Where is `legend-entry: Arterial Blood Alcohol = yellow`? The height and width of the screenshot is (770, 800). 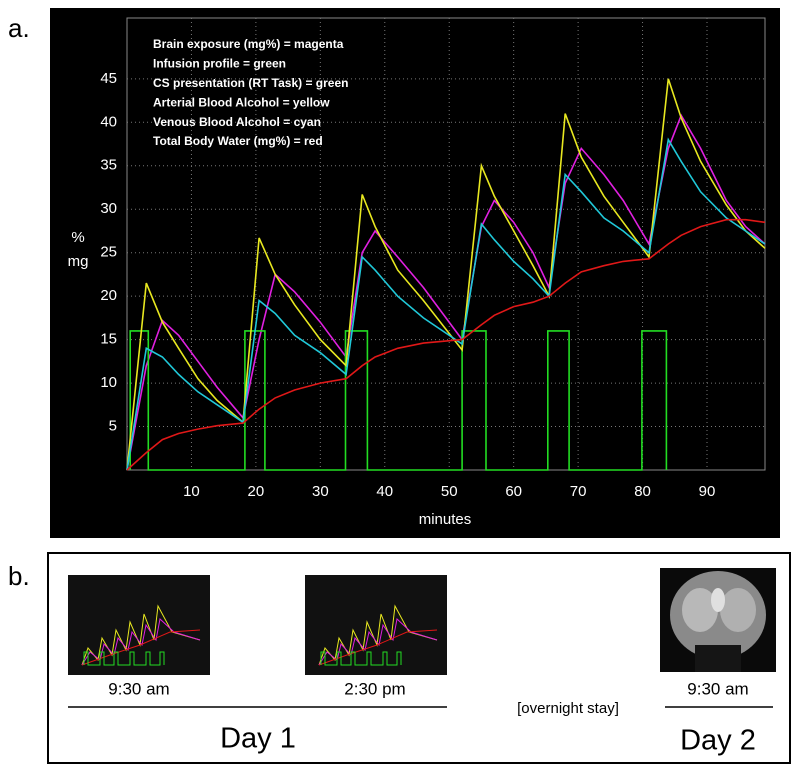 legend-entry: Arterial Blood Alcohol = yellow is located at coordinates (241, 102).